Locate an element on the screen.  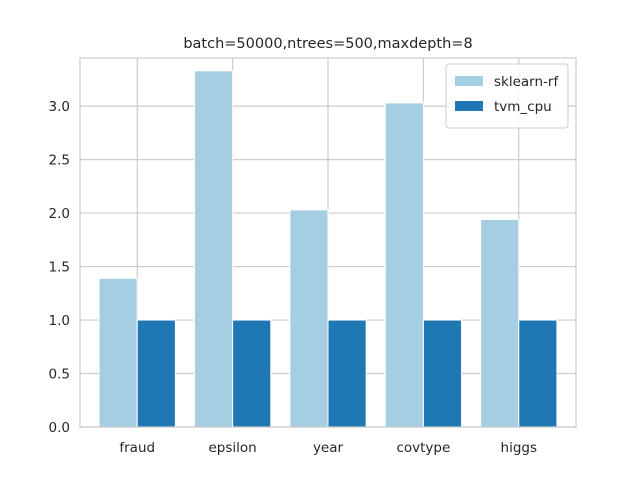
bar-sklearn-rf-higgs is located at coordinates (500, 323).